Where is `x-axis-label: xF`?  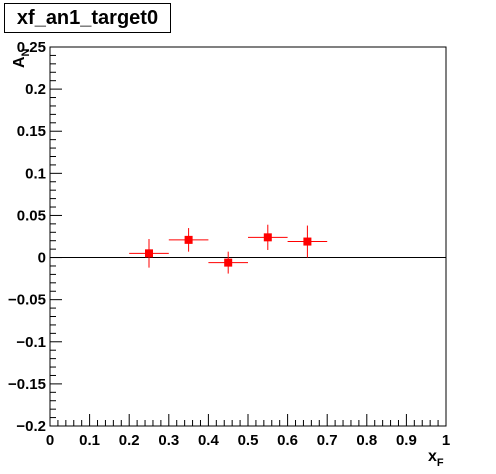 x-axis-label: xF is located at coordinates (436, 458).